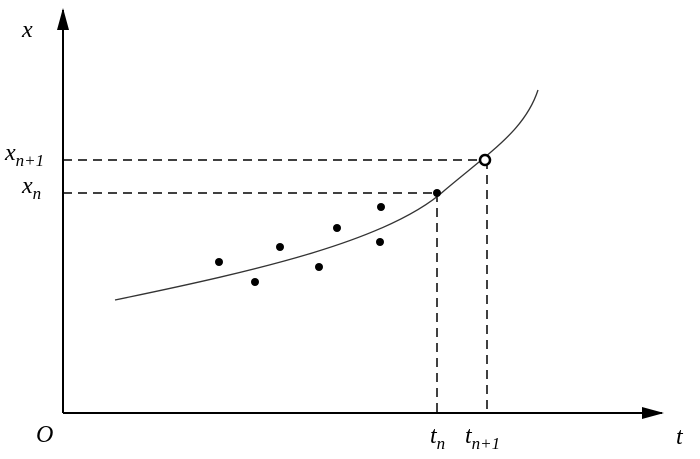 This screenshot has width=700, height=459. What do you see at coordinates (680, 437) in the screenshot?
I see `x-axis-label: t` at bounding box center [680, 437].